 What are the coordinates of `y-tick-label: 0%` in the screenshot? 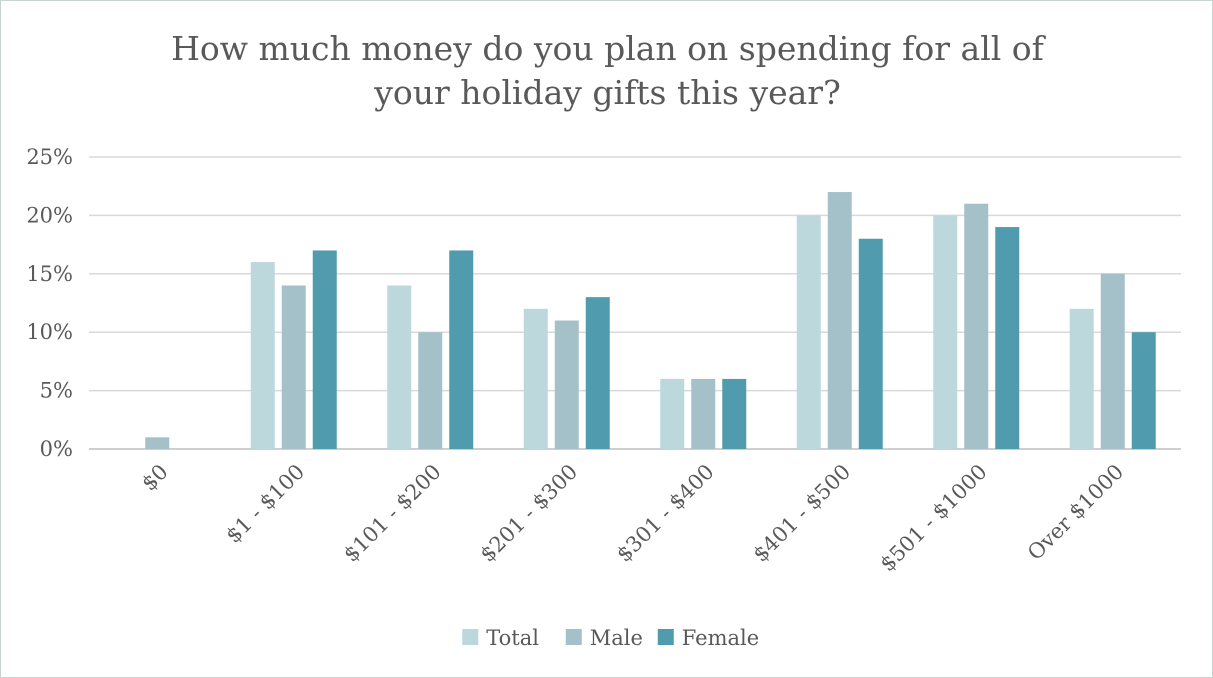 It's located at (56, 449).